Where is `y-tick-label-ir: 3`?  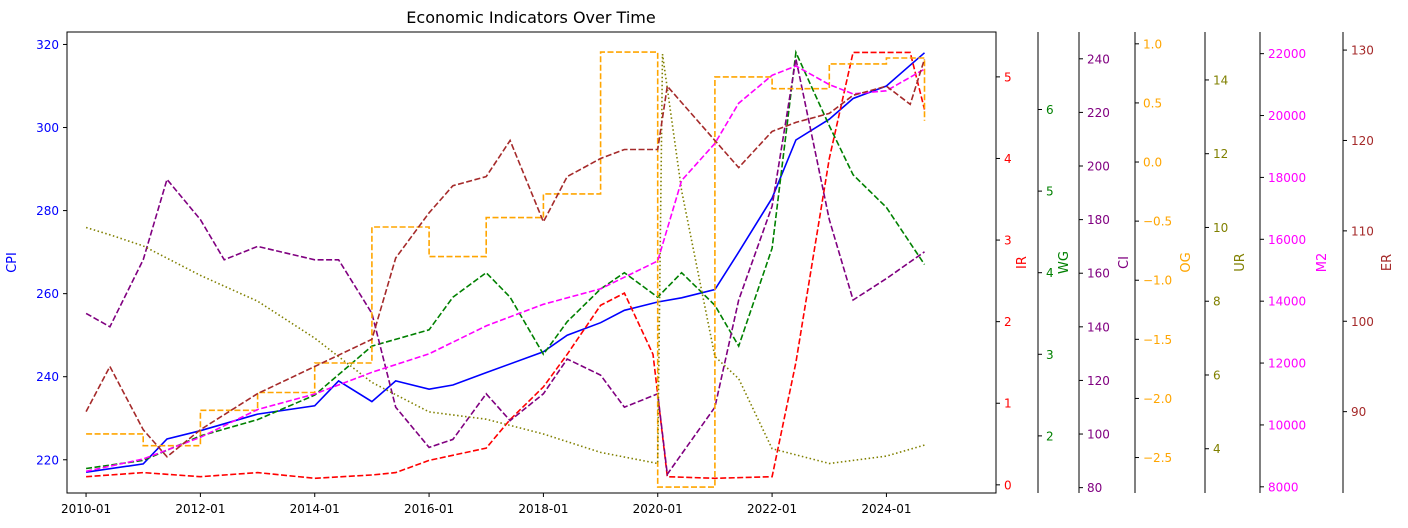 y-tick-label-ir: 3 is located at coordinates (1008, 241).